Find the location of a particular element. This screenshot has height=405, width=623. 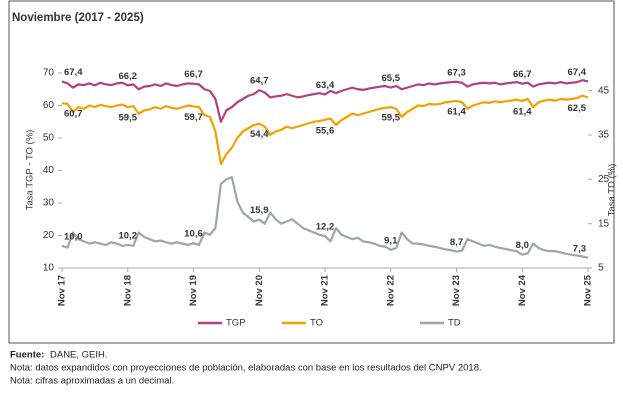

data-label: 63,4 is located at coordinates (325, 85).